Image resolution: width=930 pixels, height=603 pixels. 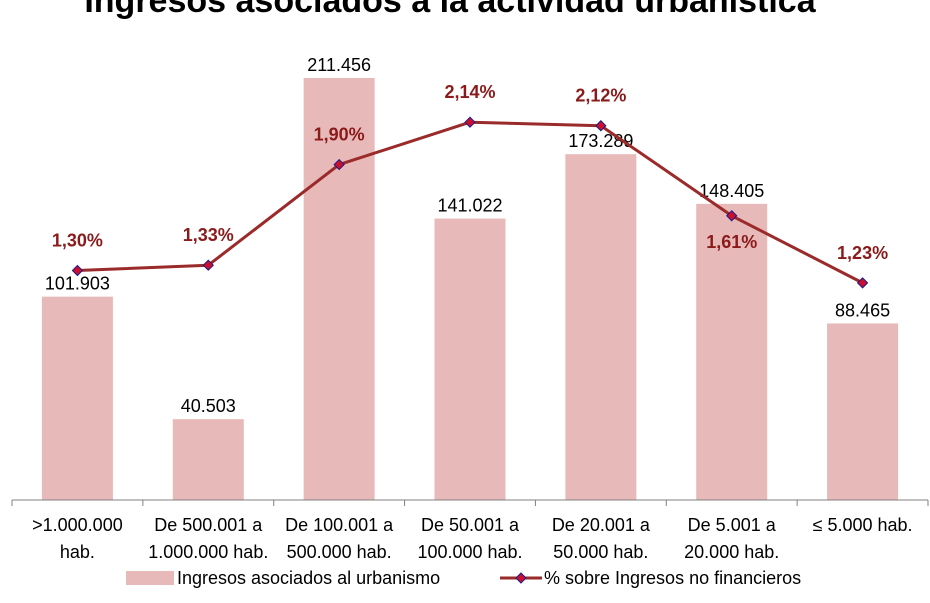 I want to click on x-tick-label: De 500.001 a, so click(x=208, y=525).